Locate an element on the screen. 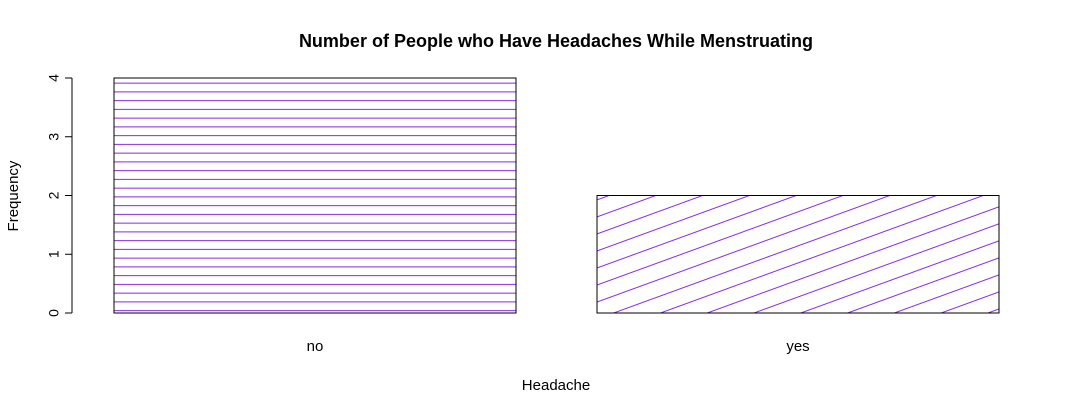 The height and width of the screenshot is (414, 1075). bar-yes is located at coordinates (798, 254).